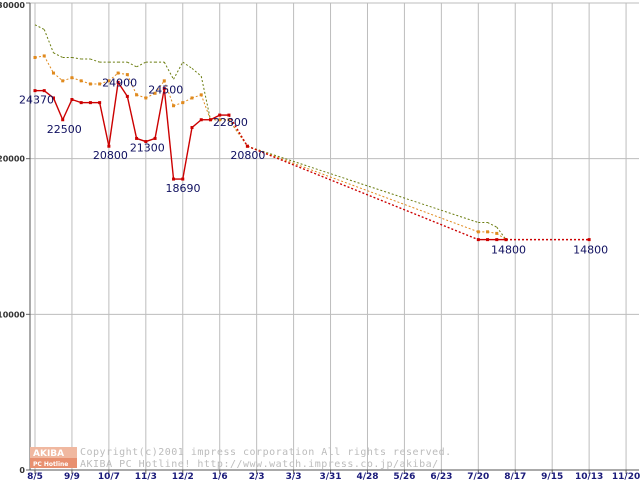 The image size is (640, 480). Describe the element at coordinates (220, 476) in the screenshot. I see `x-tick-label: 1/6` at that location.